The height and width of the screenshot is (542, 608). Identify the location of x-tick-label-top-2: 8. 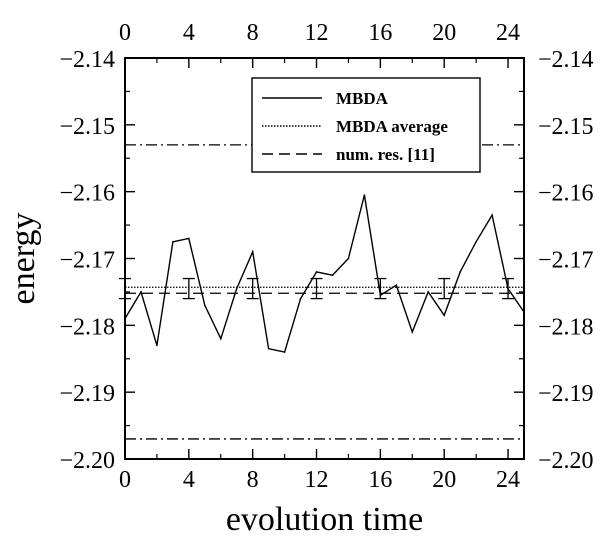
(253, 33).